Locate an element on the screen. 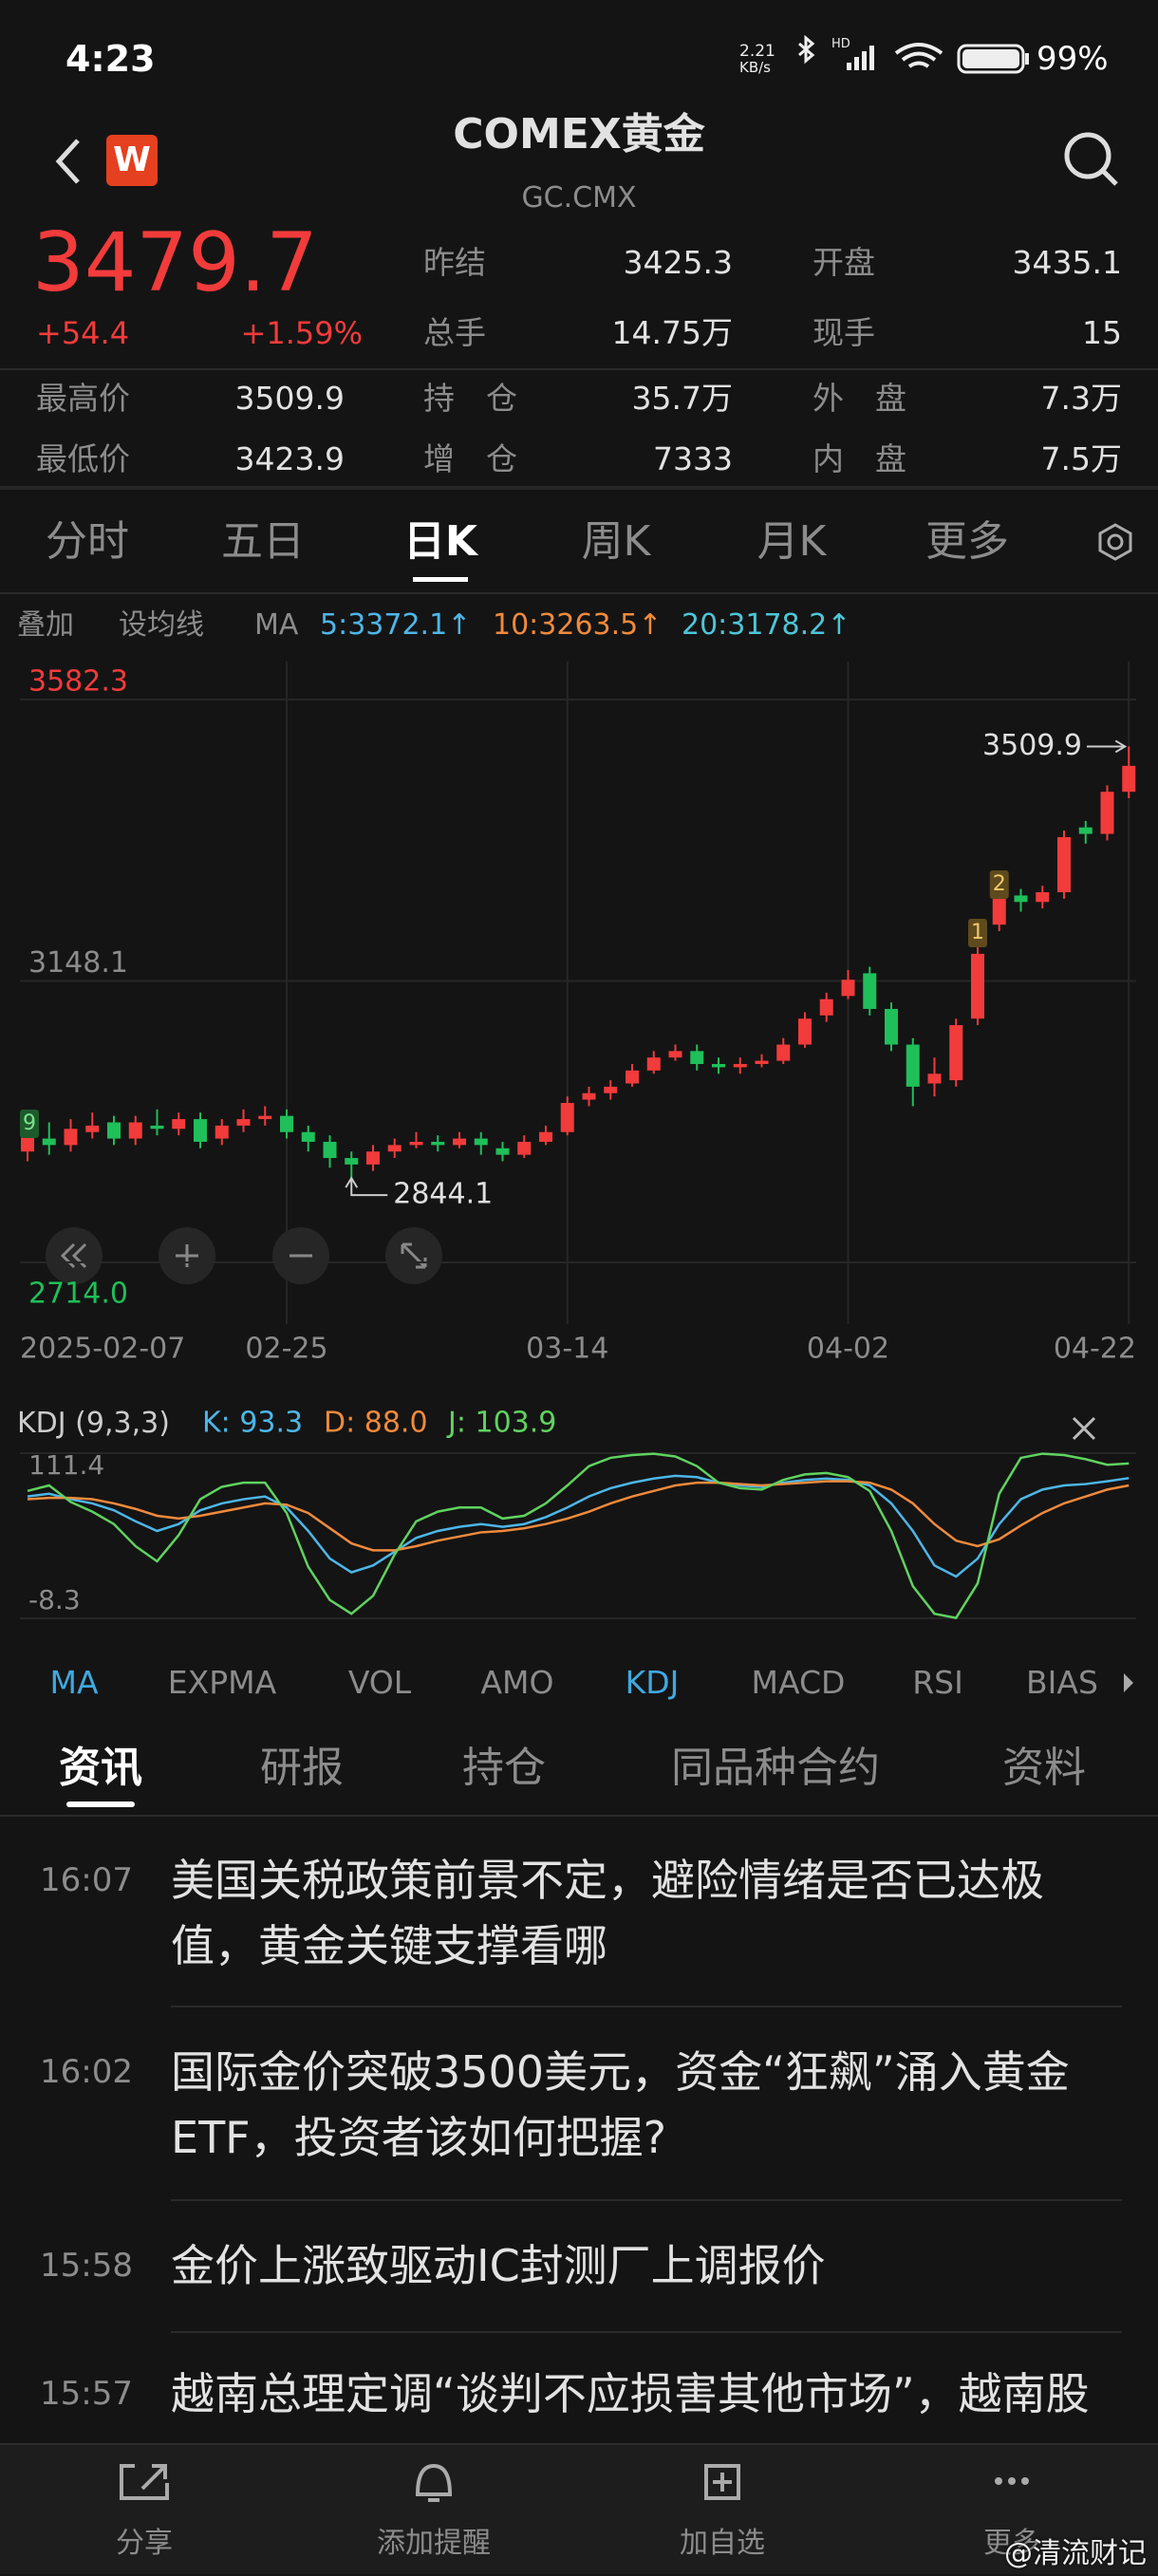 The width and height of the screenshot is (1158, 2576). news-title: 越南总理定调“谈判不应损害其他市场”，越南股 is located at coordinates (630, 2393).